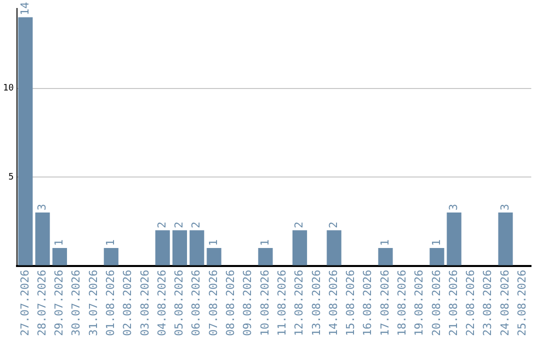  I want to click on x-tick-label: 27.07.2026, so click(25, 303).